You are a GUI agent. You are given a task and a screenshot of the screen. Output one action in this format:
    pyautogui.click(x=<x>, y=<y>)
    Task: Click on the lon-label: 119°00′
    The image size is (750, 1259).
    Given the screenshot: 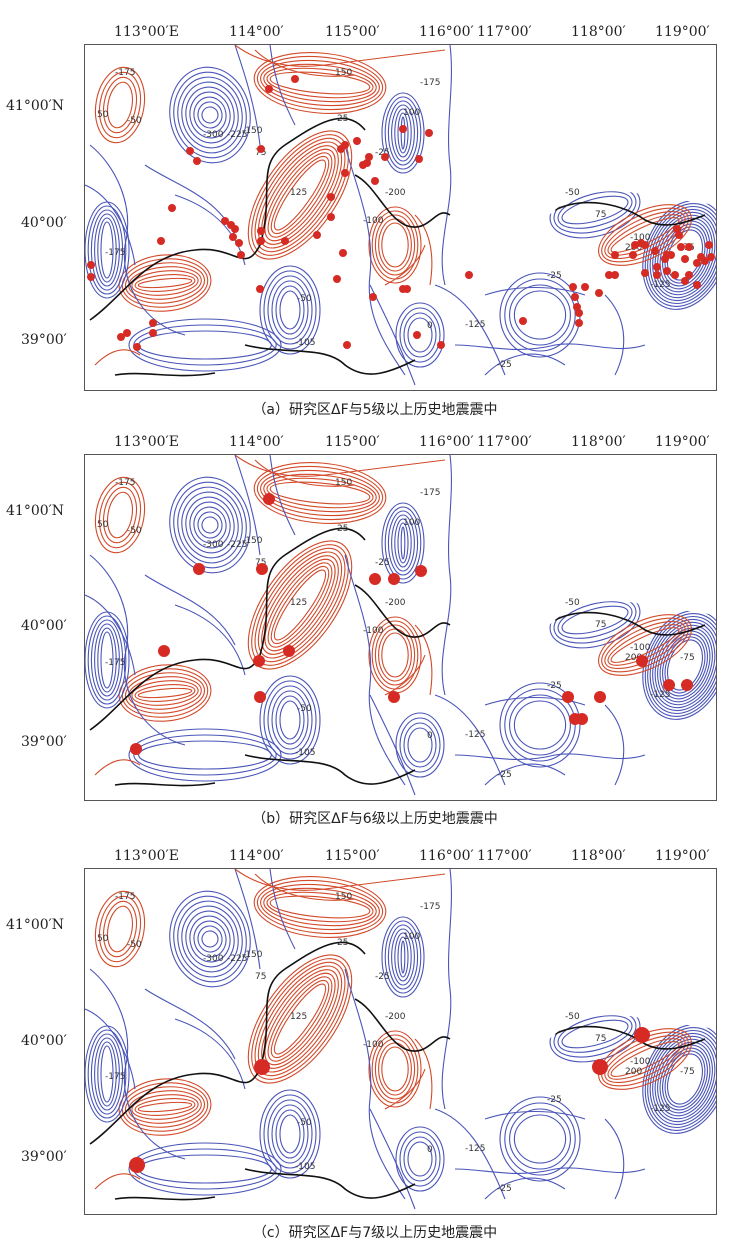 What is the action you would take?
    pyautogui.click(x=682, y=32)
    